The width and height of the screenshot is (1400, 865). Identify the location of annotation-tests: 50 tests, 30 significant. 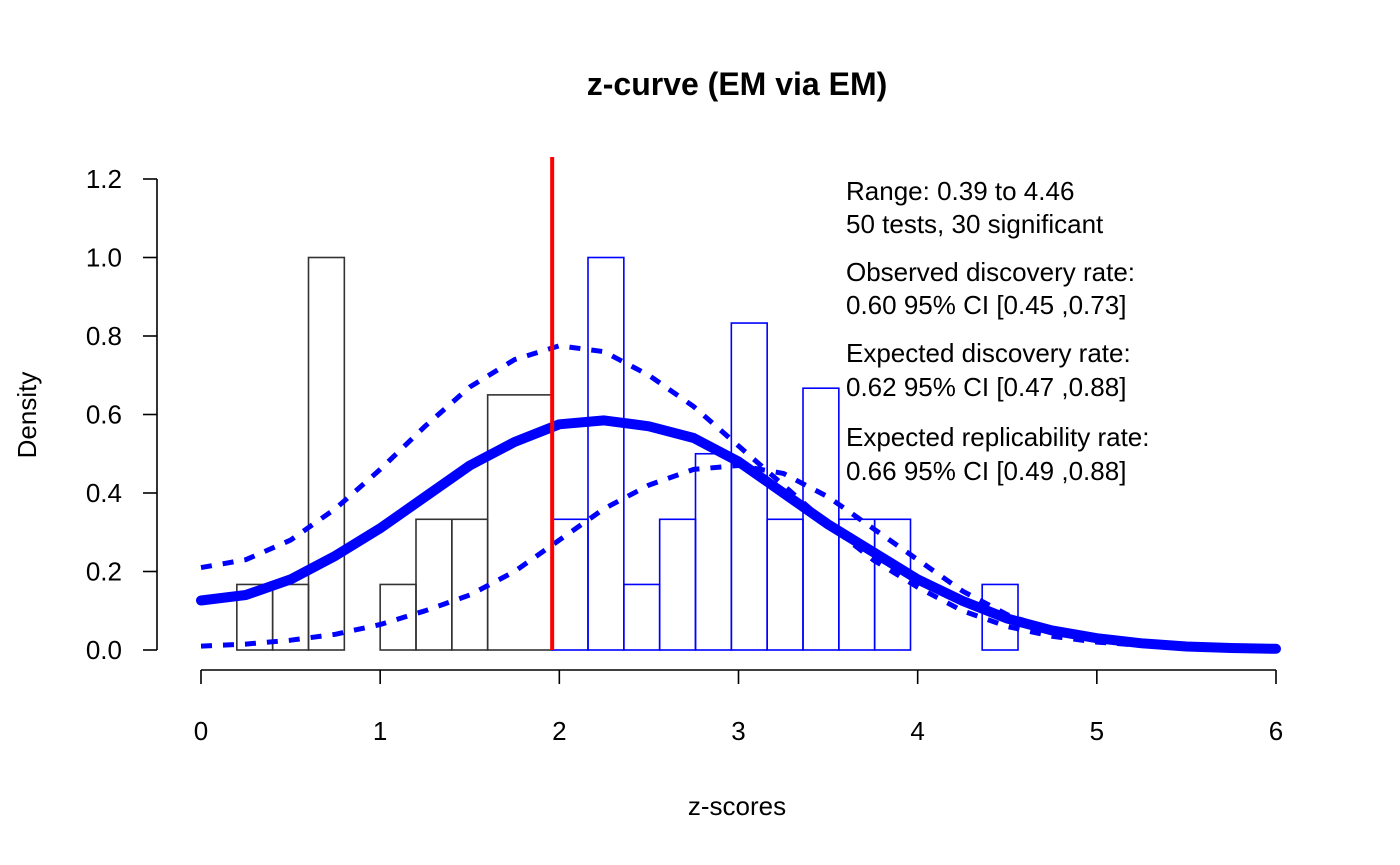
(975, 224).